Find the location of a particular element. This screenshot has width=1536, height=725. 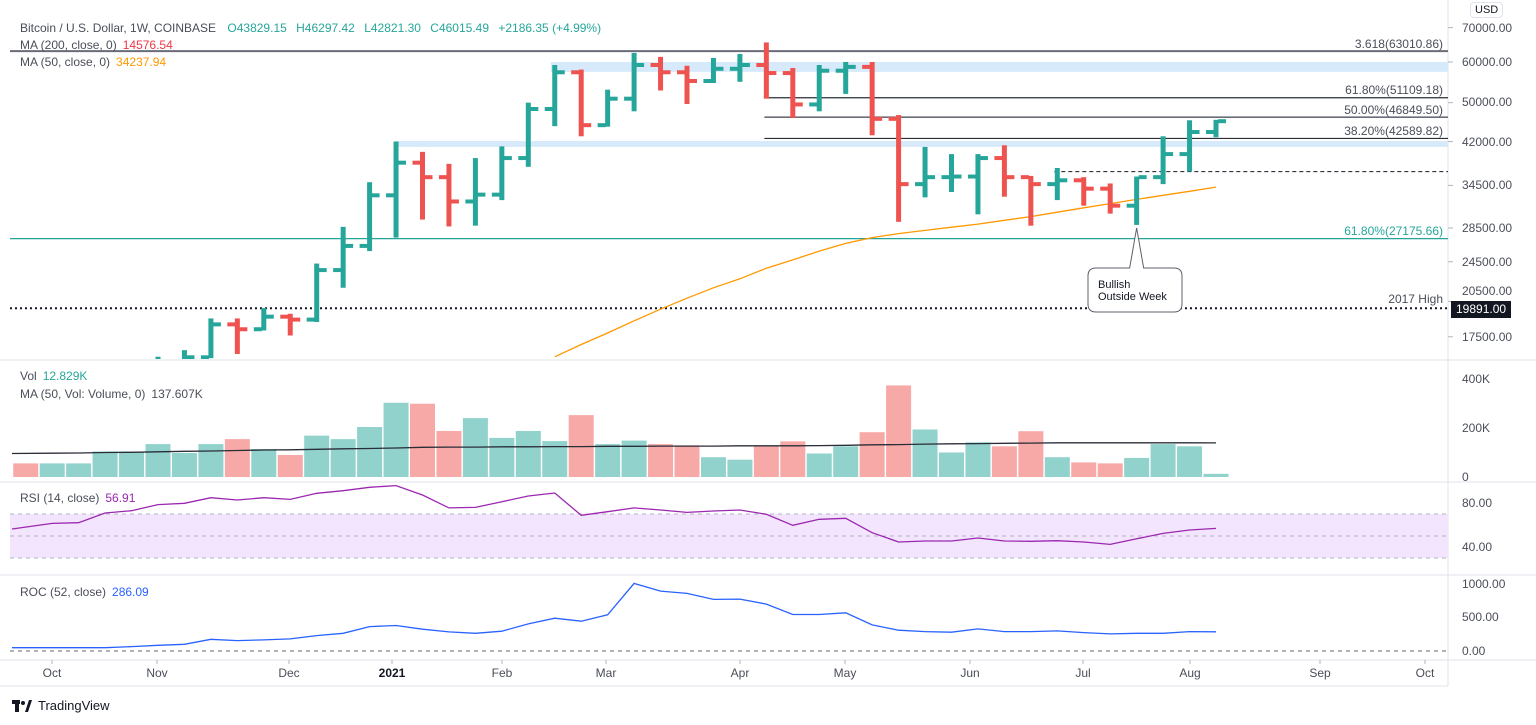

roc-pane is located at coordinates (729, 617).